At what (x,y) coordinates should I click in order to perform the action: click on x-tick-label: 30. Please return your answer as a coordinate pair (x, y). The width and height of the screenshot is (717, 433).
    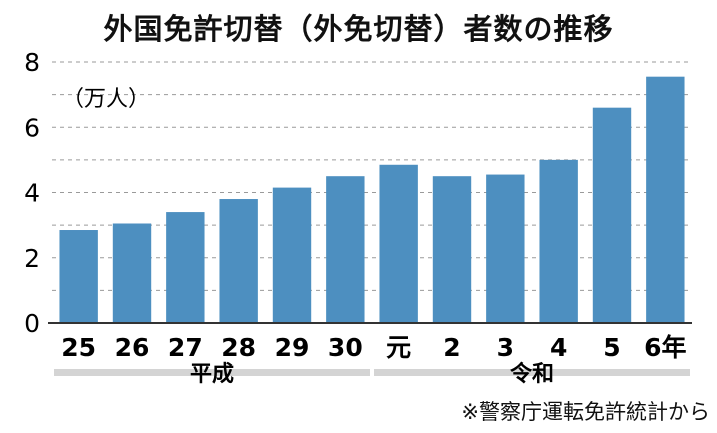
    Looking at the image, I should click on (345, 347).